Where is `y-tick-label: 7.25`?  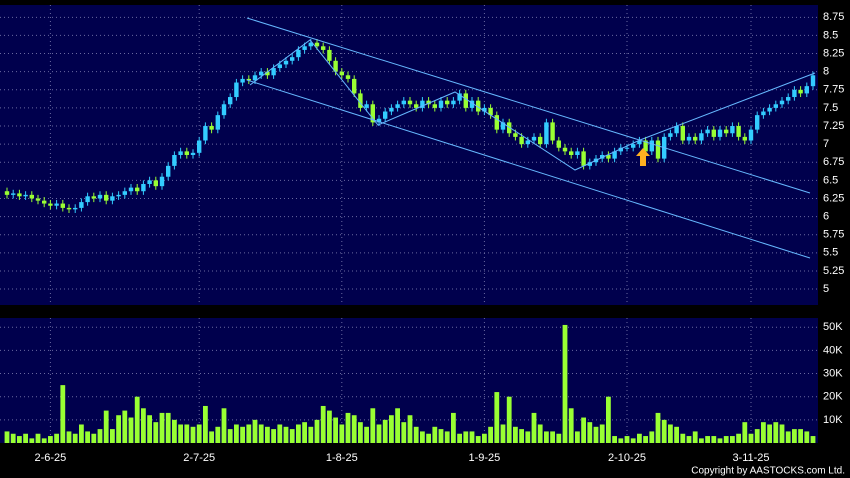
y-tick-label: 7.25 is located at coordinates (833, 126).